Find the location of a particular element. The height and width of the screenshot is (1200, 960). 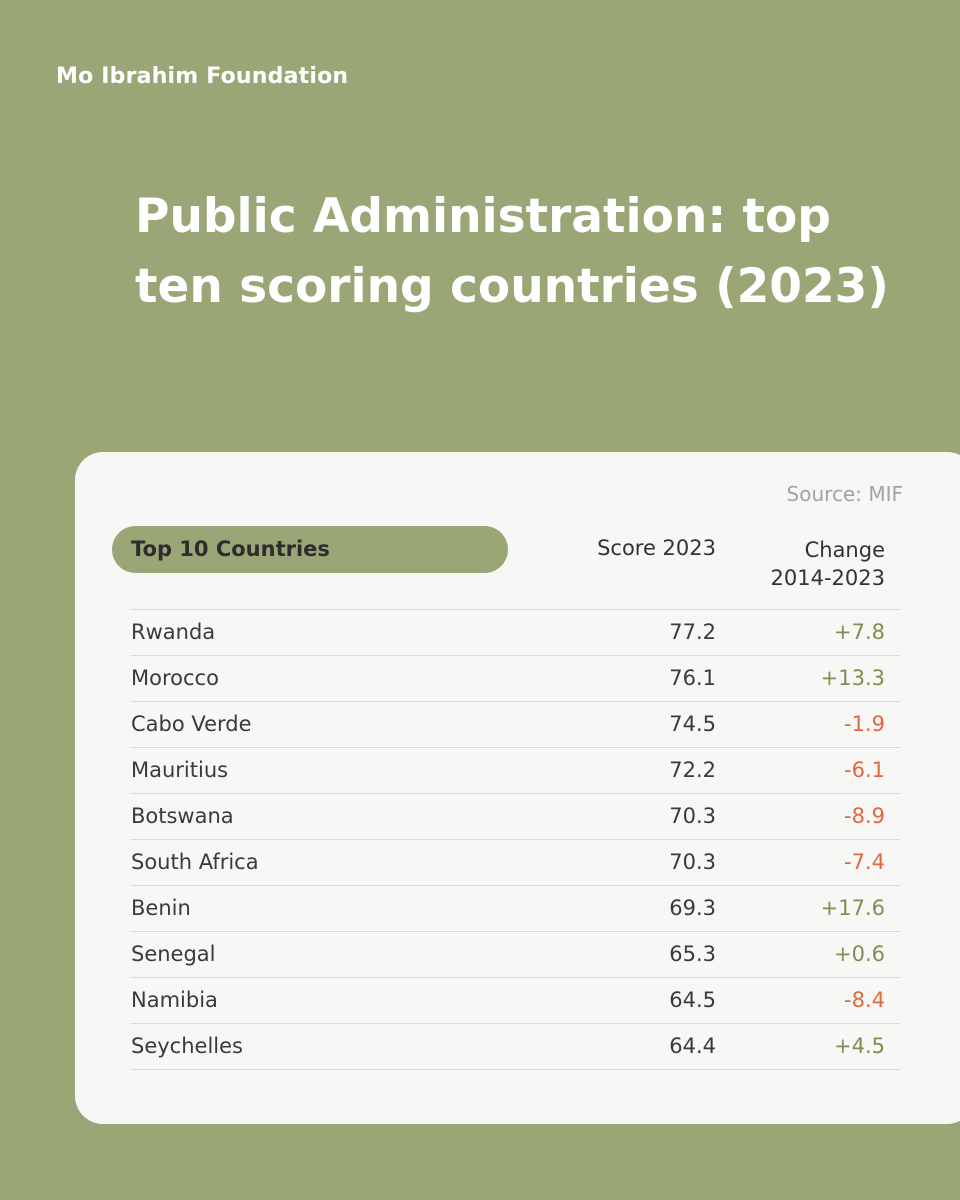

table-row: Senegal 65.3 +0.6 is located at coordinates (515, 955).